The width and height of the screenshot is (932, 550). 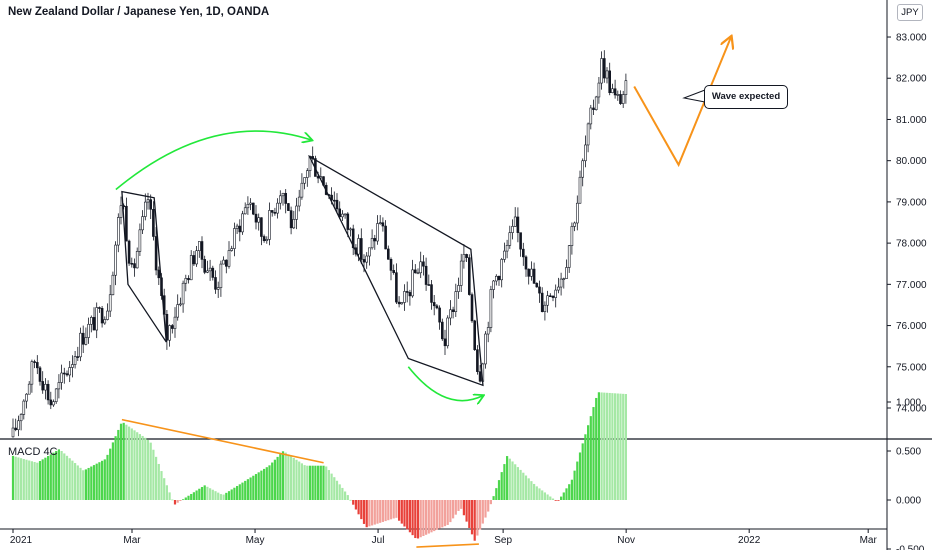 I want to click on time-axis-label: Jul, so click(x=378, y=540).